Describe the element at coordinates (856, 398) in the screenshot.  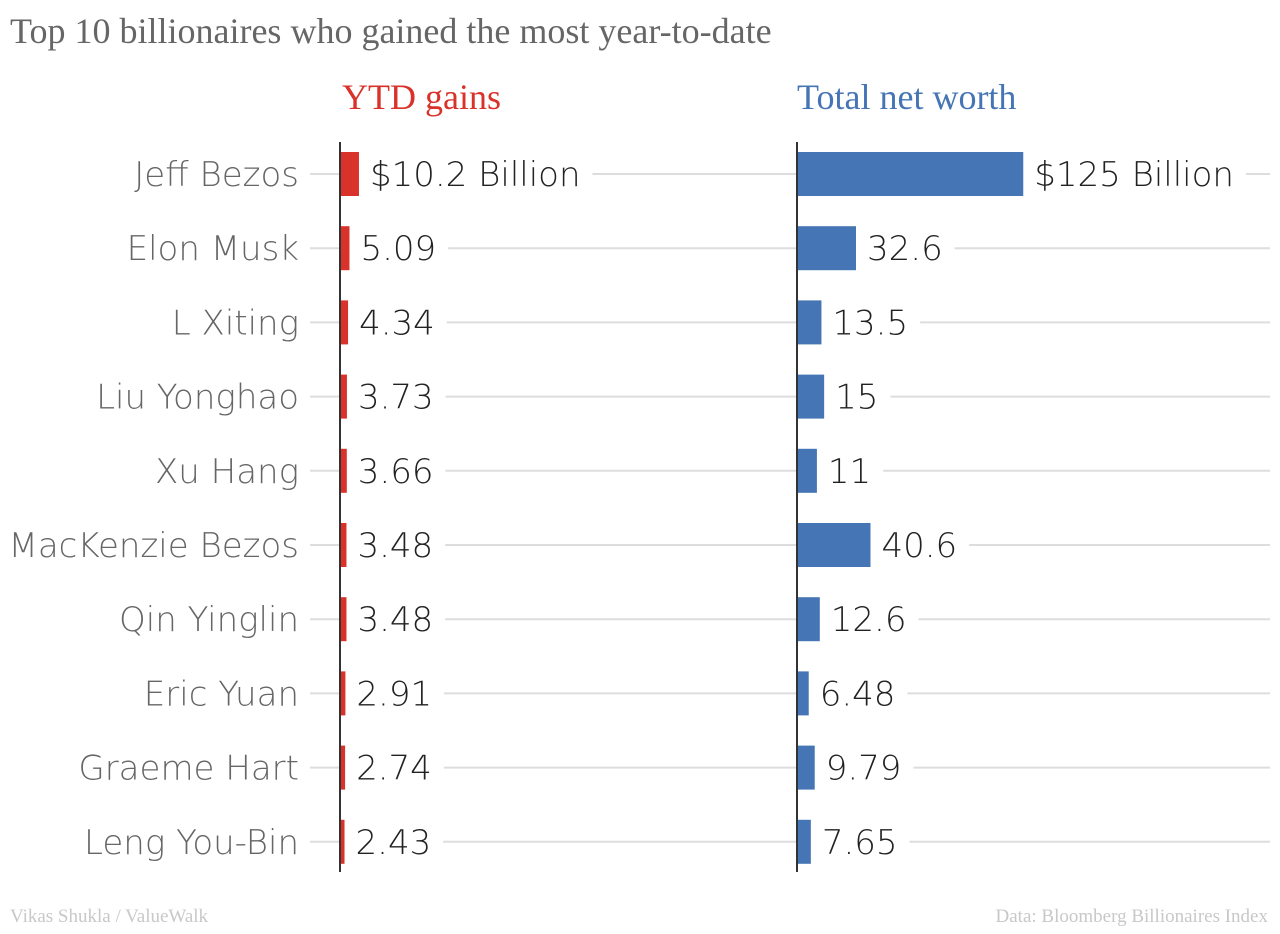
I see `data-label-net-worth: 15` at that location.